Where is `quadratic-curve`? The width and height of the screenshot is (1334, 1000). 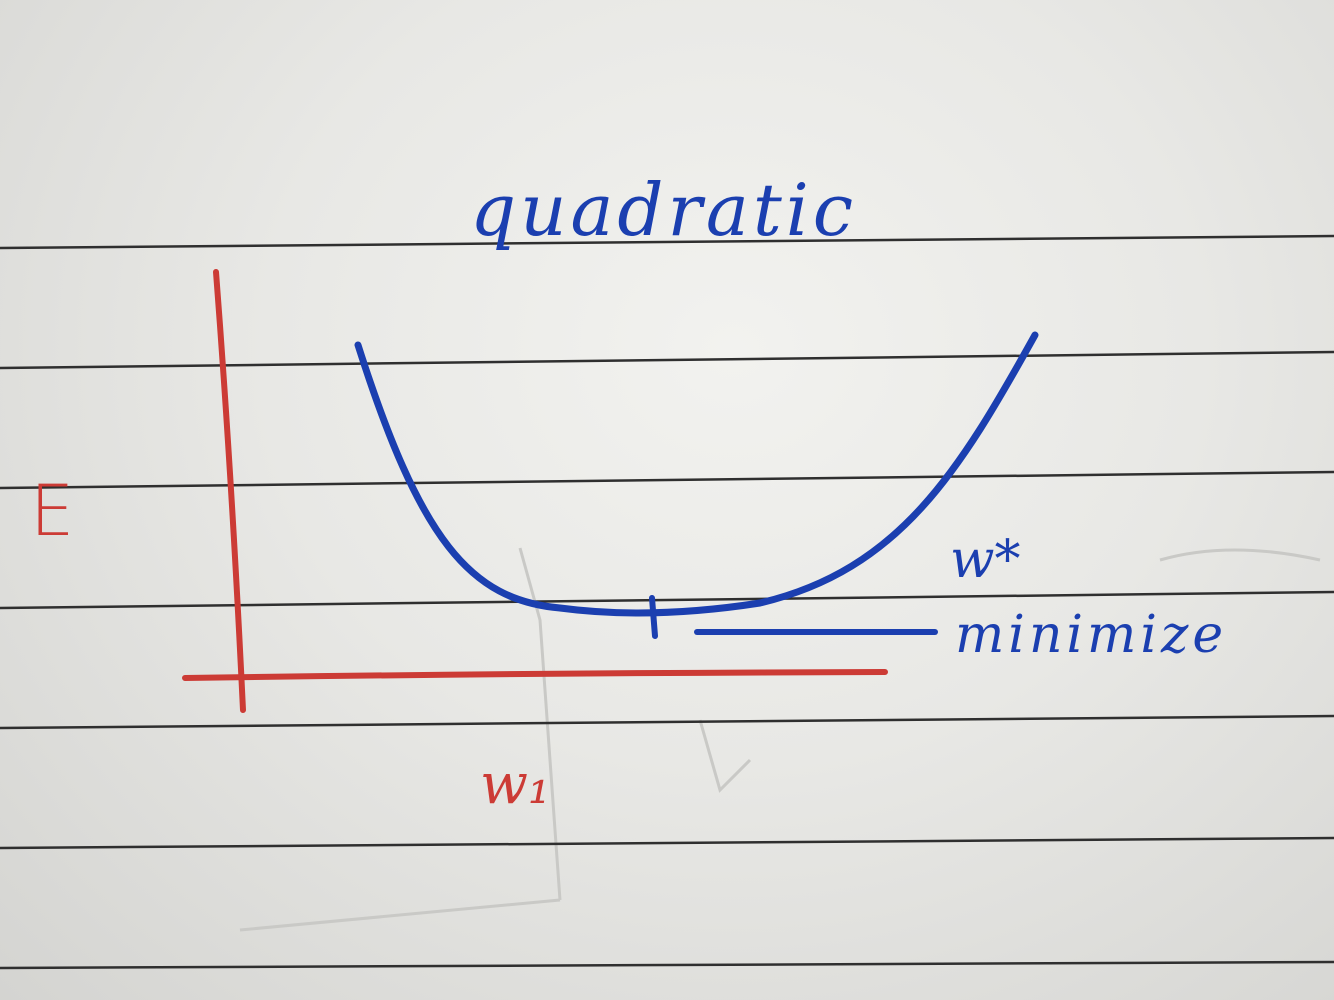 quadratic-curve is located at coordinates (696, 474).